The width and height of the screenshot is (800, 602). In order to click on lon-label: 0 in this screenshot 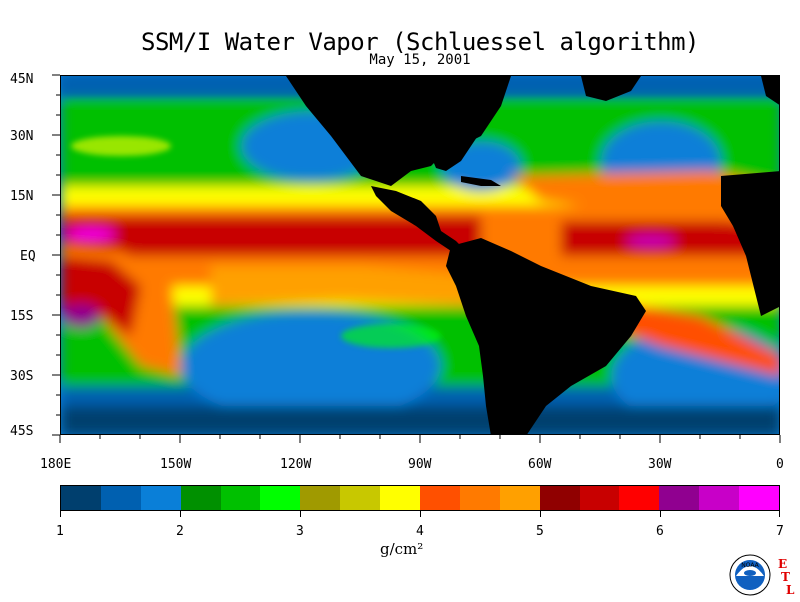, I will do `click(780, 464)`.